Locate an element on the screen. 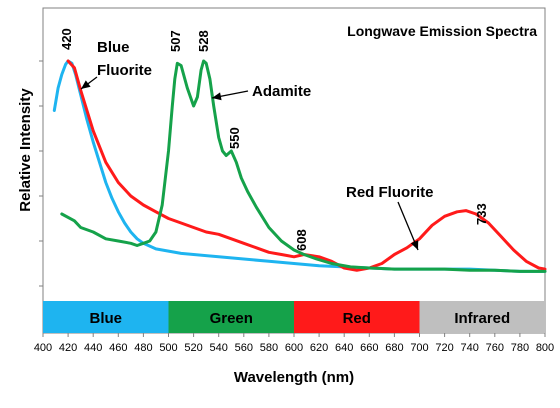  peak-label: 733 is located at coordinates (481, 214).